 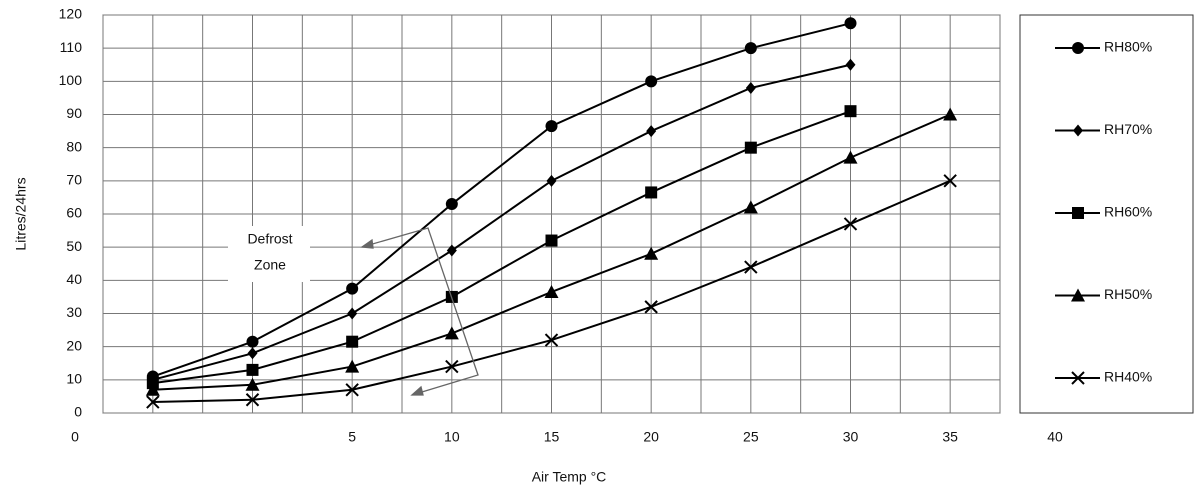 What do you see at coordinates (552, 437) in the screenshot?
I see `x-tick-label: 15` at bounding box center [552, 437].